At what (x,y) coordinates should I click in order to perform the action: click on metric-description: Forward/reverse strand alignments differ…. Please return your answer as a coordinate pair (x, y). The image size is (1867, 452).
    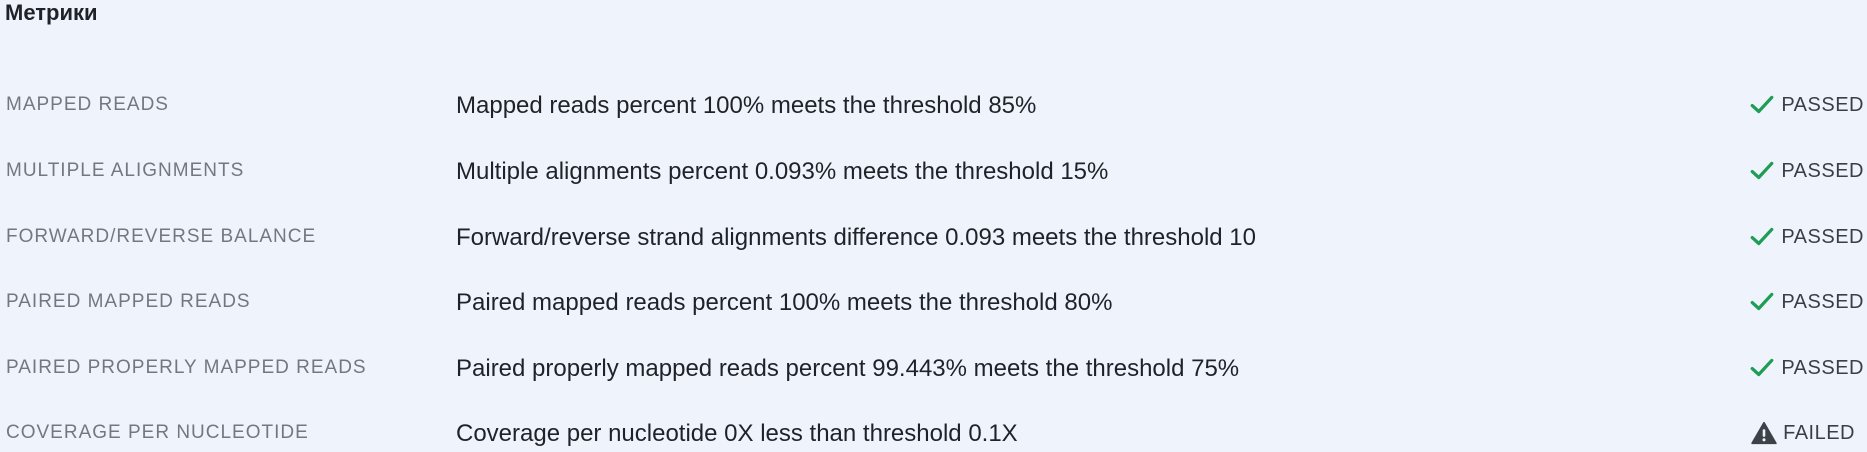
    Looking at the image, I should click on (856, 237).